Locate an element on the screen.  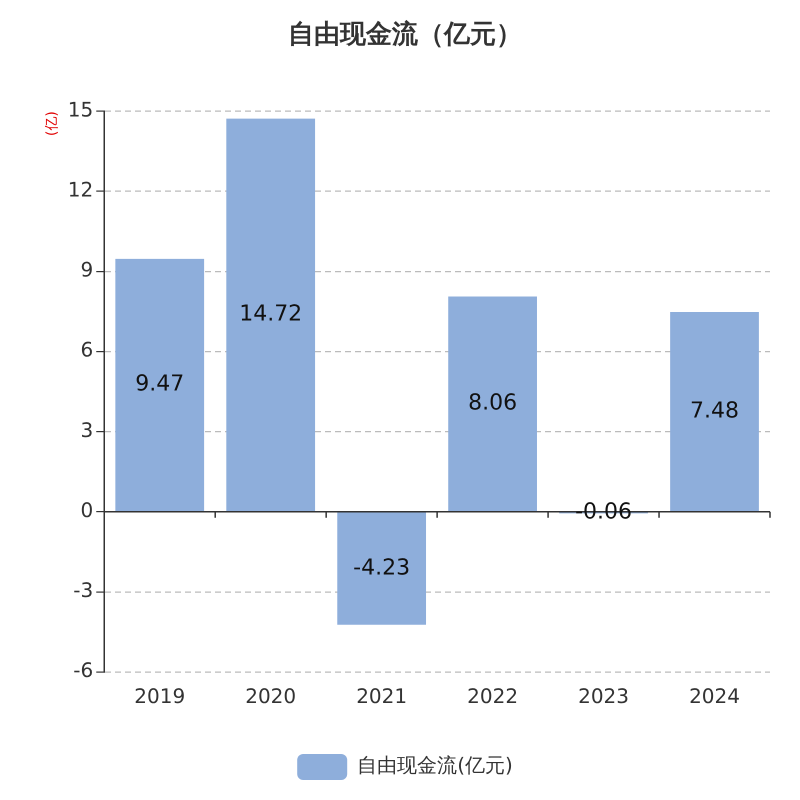
data-label: 8.06 is located at coordinates (493, 403).